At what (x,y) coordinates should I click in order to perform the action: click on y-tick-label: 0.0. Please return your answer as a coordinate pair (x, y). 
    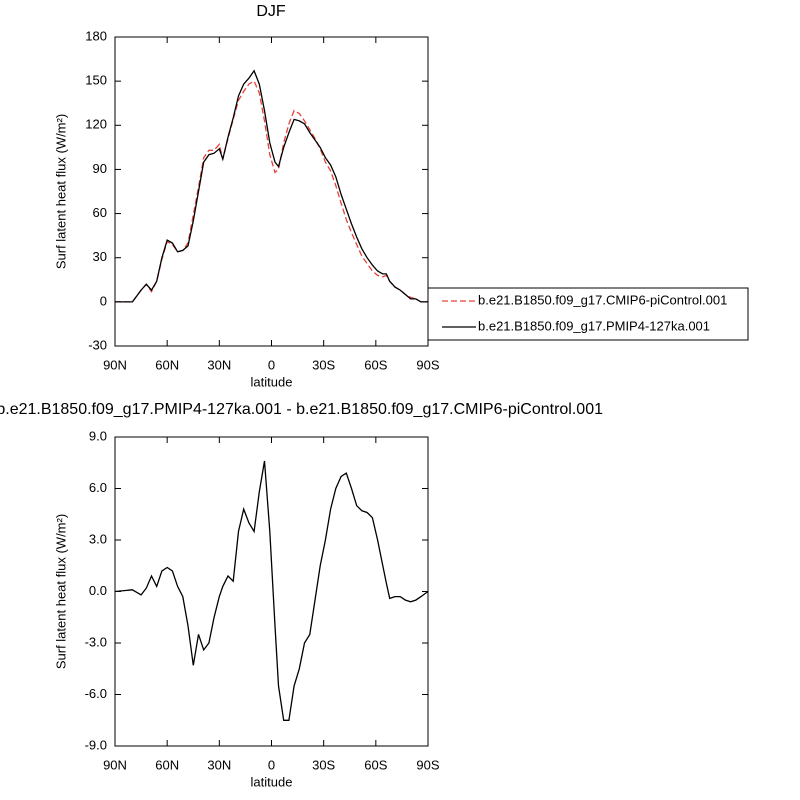
    Looking at the image, I should click on (98, 590).